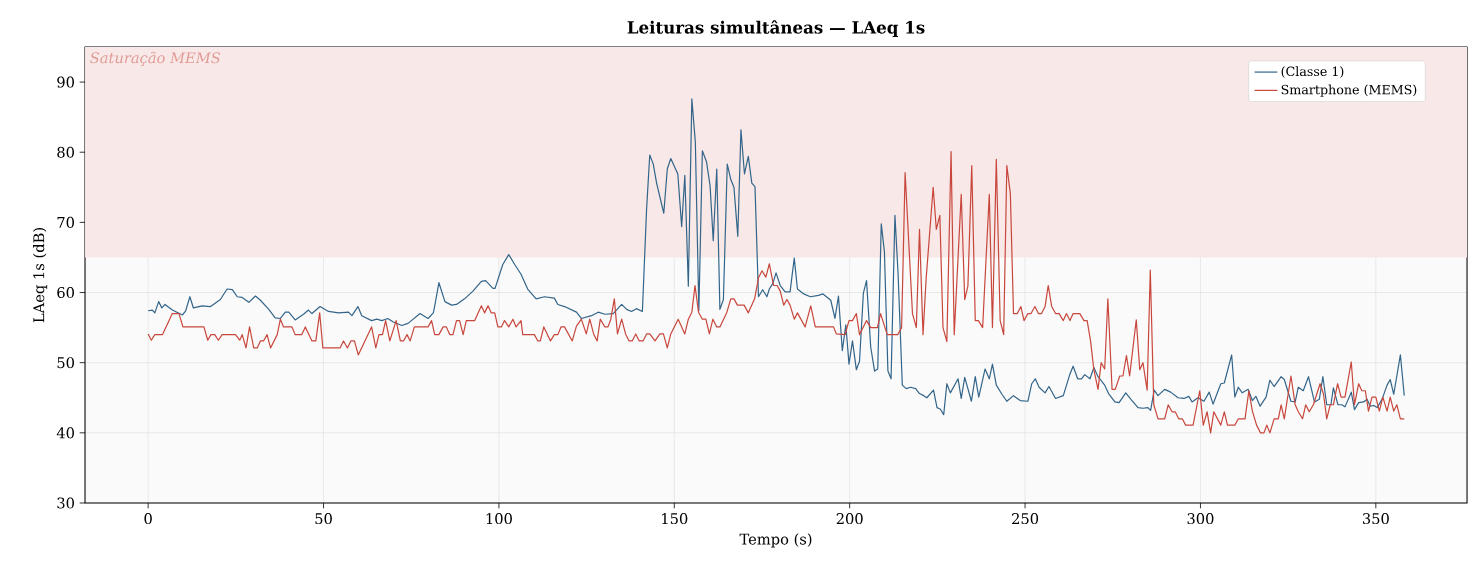 The height and width of the screenshot is (580, 1483). I want to click on legend-label: (Classe 1), so click(1312, 72).